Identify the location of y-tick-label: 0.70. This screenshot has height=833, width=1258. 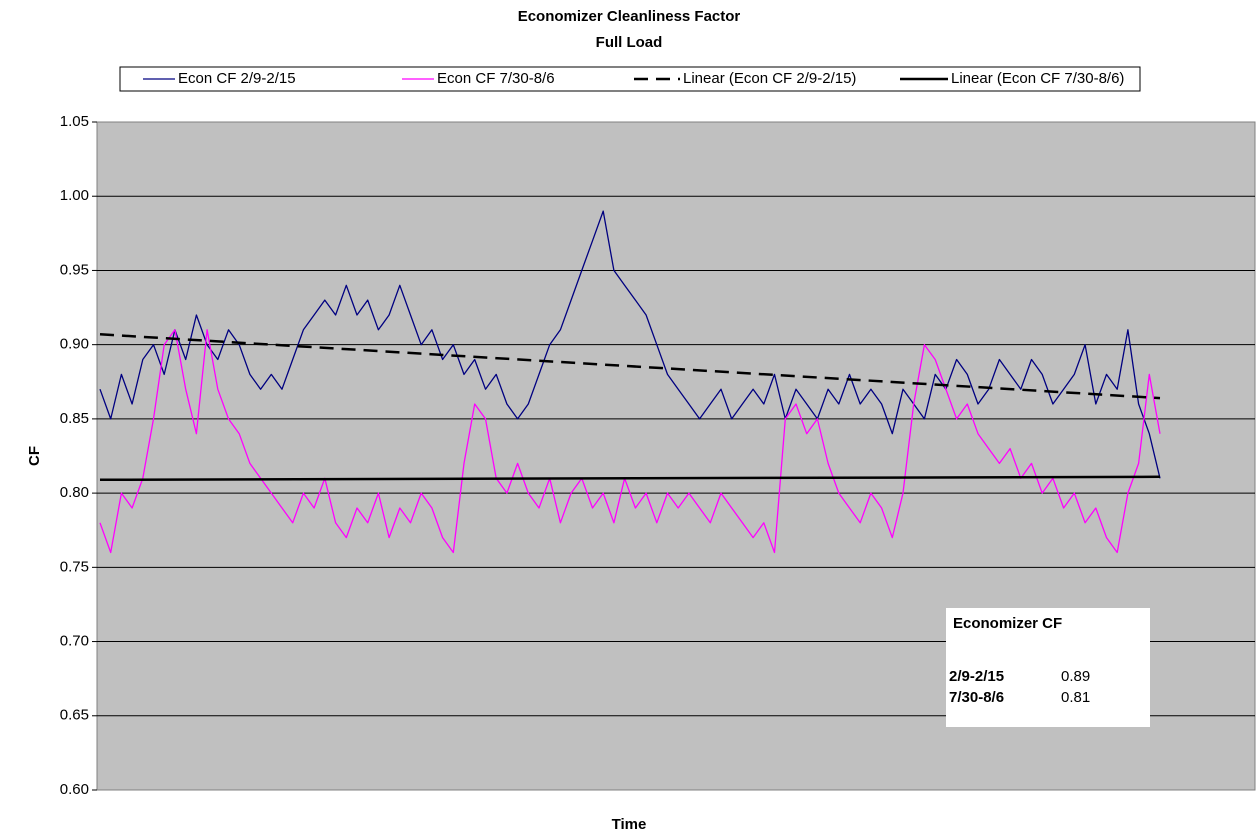
(74, 641).